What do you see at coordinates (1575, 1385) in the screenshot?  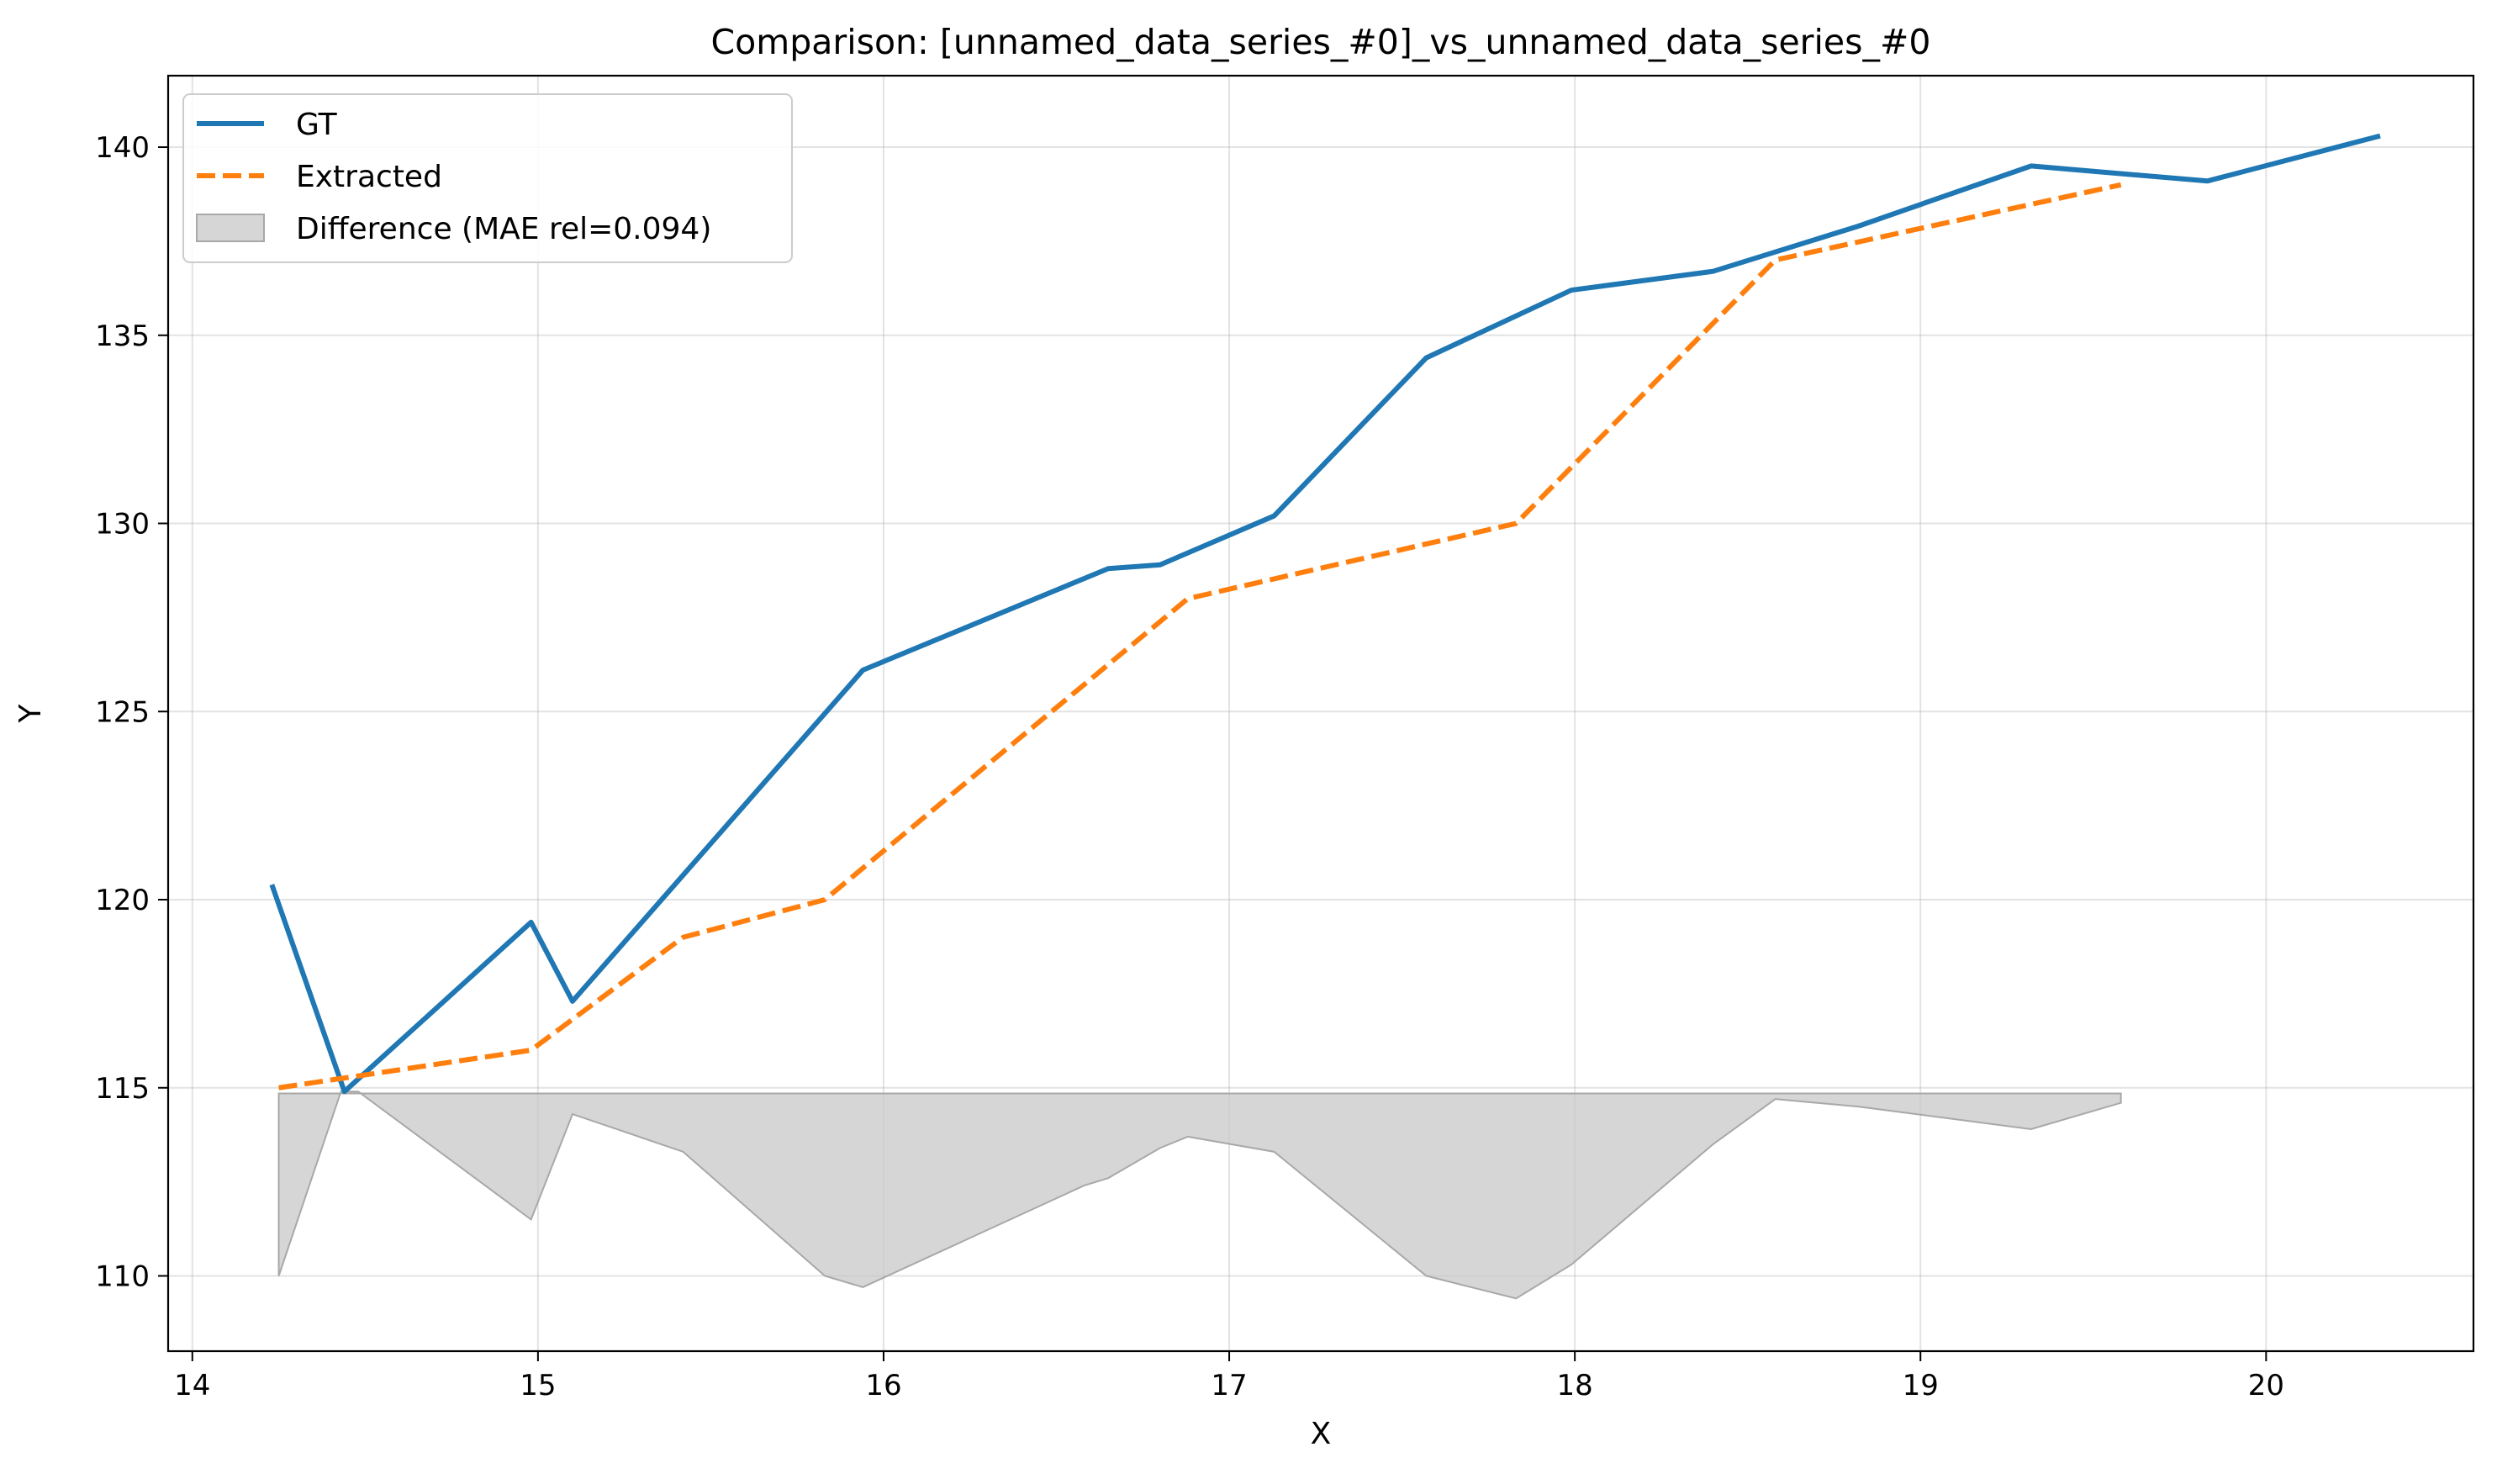 I see `x-tick-label: 18` at bounding box center [1575, 1385].